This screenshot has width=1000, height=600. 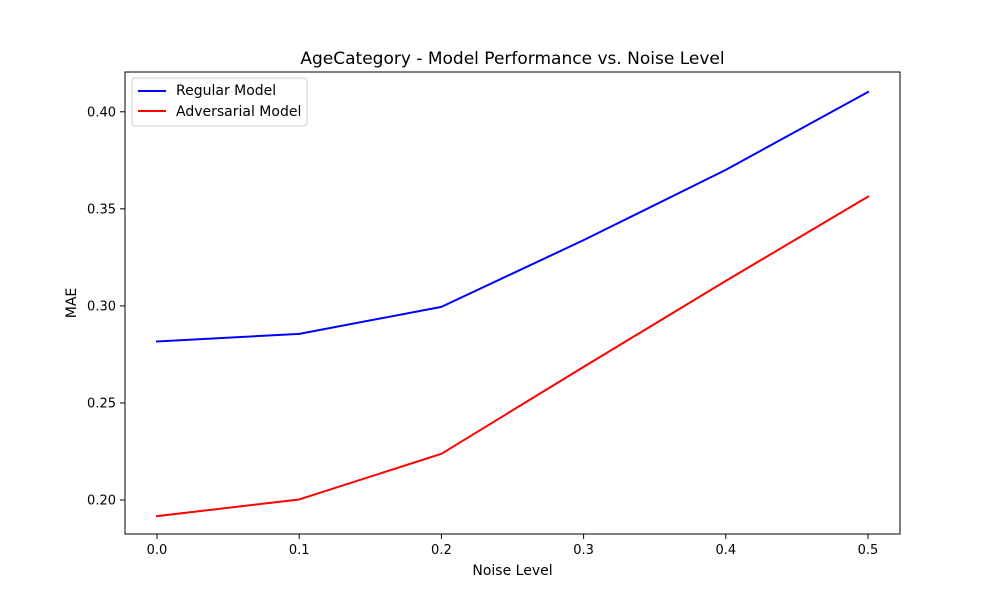 What do you see at coordinates (583, 550) in the screenshot?
I see `x-tick-label: 0.3` at bounding box center [583, 550].